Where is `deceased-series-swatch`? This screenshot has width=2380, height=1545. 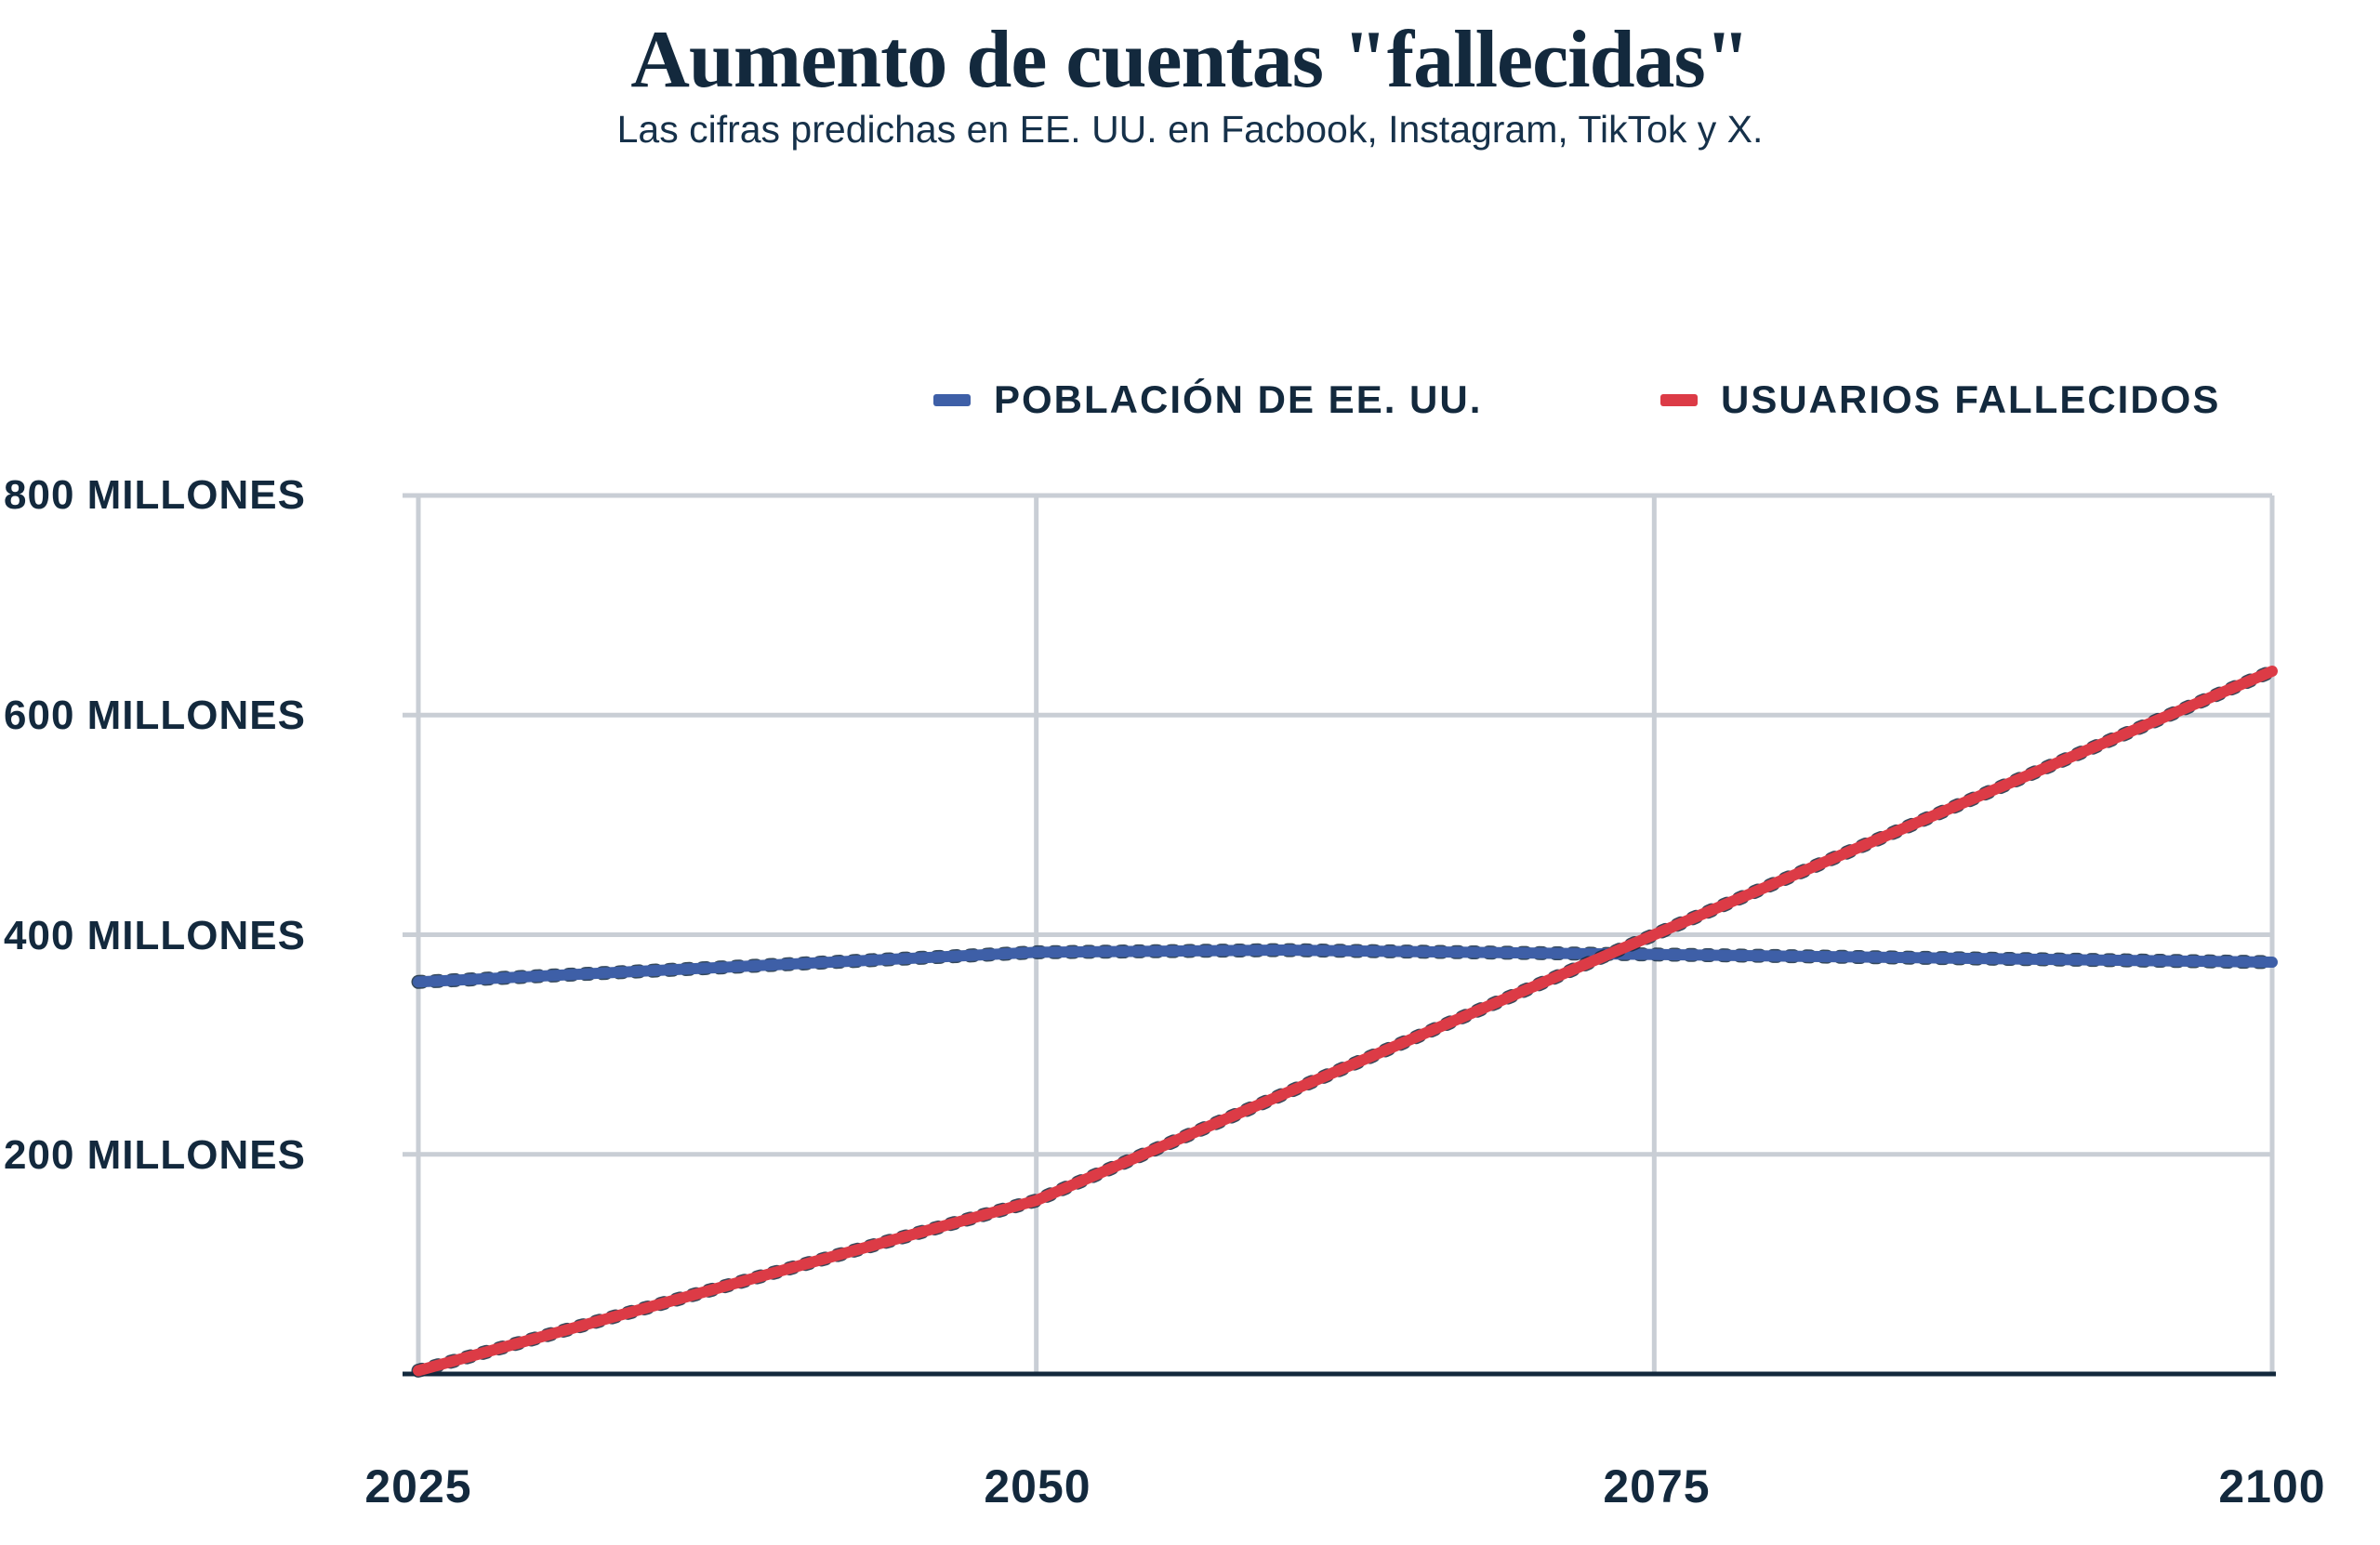 deceased-series-swatch is located at coordinates (1679, 399).